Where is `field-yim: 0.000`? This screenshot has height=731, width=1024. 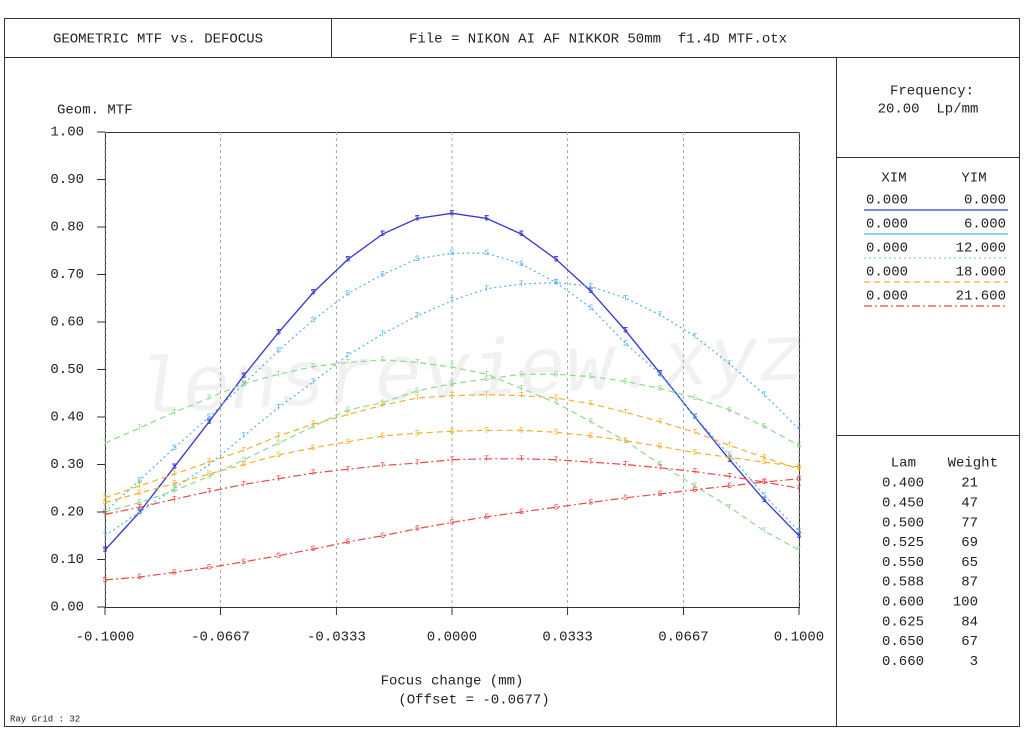
field-yim: 0.000 is located at coordinates (985, 201).